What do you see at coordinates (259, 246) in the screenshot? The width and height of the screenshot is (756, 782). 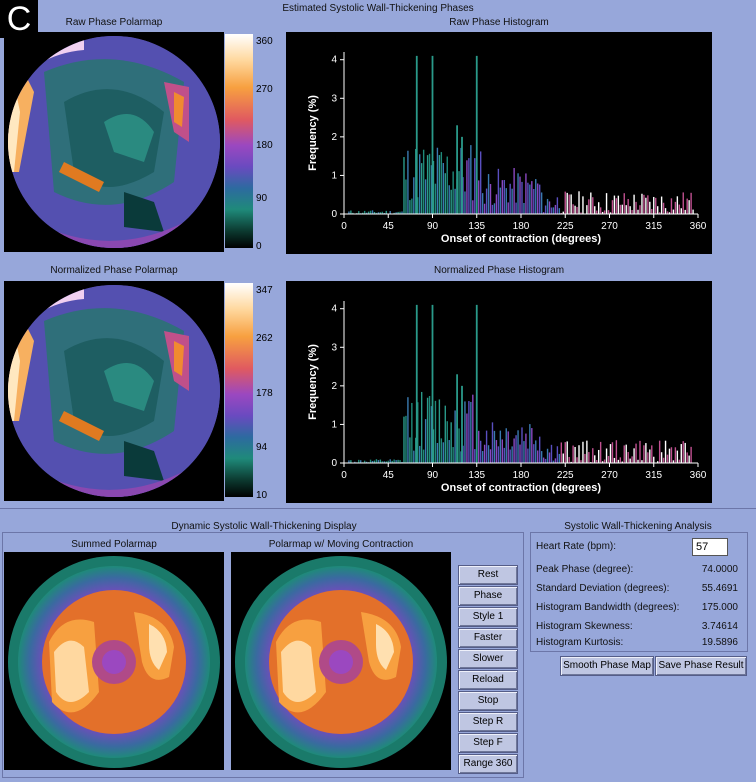 I see `raw-colorbar-tick: 0` at bounding box center [259, 246].